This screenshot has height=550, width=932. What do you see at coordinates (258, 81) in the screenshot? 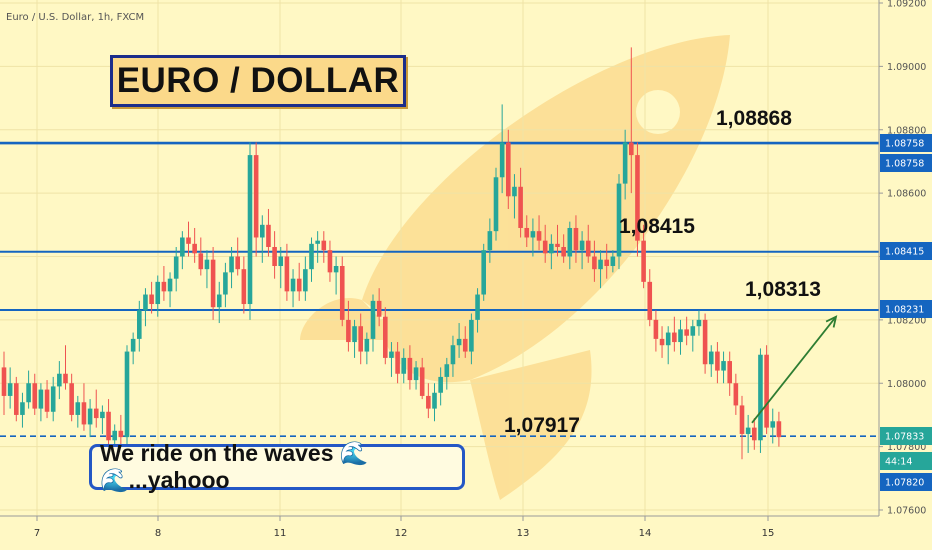
I see `title-box: EURO / DOLLAR` at bounding box center [258, 81].